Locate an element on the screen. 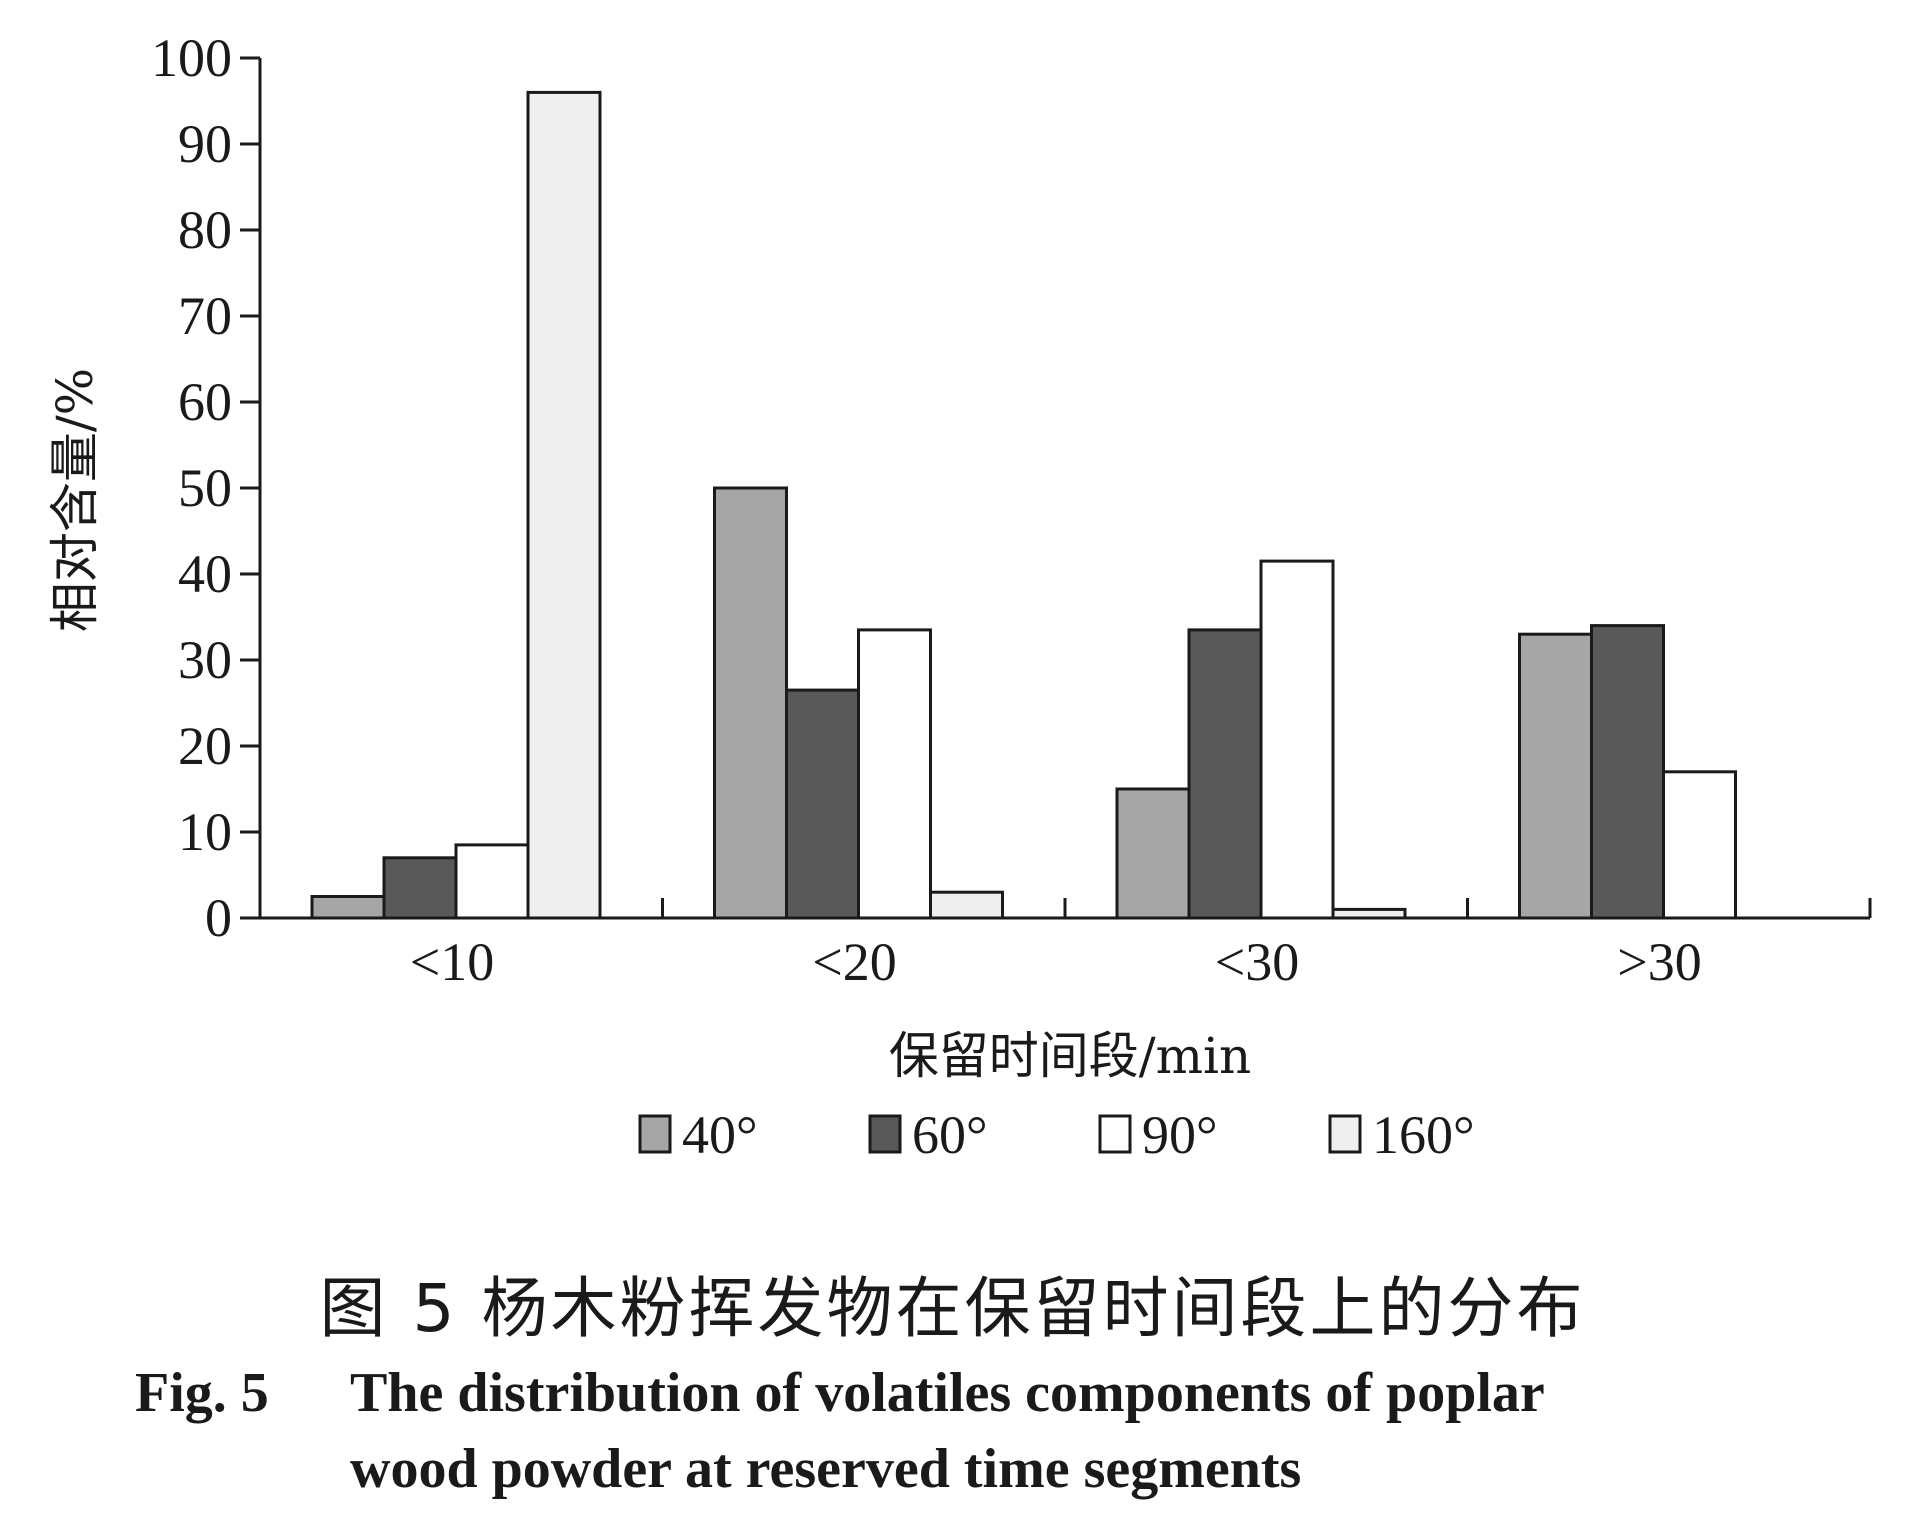 This screenshot has height=1529, width=1905. y-axis-ticks: 0 10 20 30 40 50 60 70 80 90 100 is located at coordinates (205, 488).